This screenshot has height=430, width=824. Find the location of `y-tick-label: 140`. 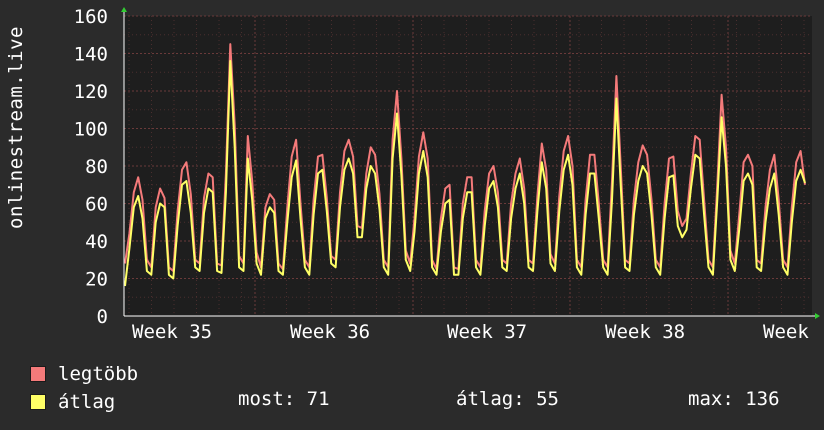

y-tick-label: 140 is located at coordinates (91, 55).